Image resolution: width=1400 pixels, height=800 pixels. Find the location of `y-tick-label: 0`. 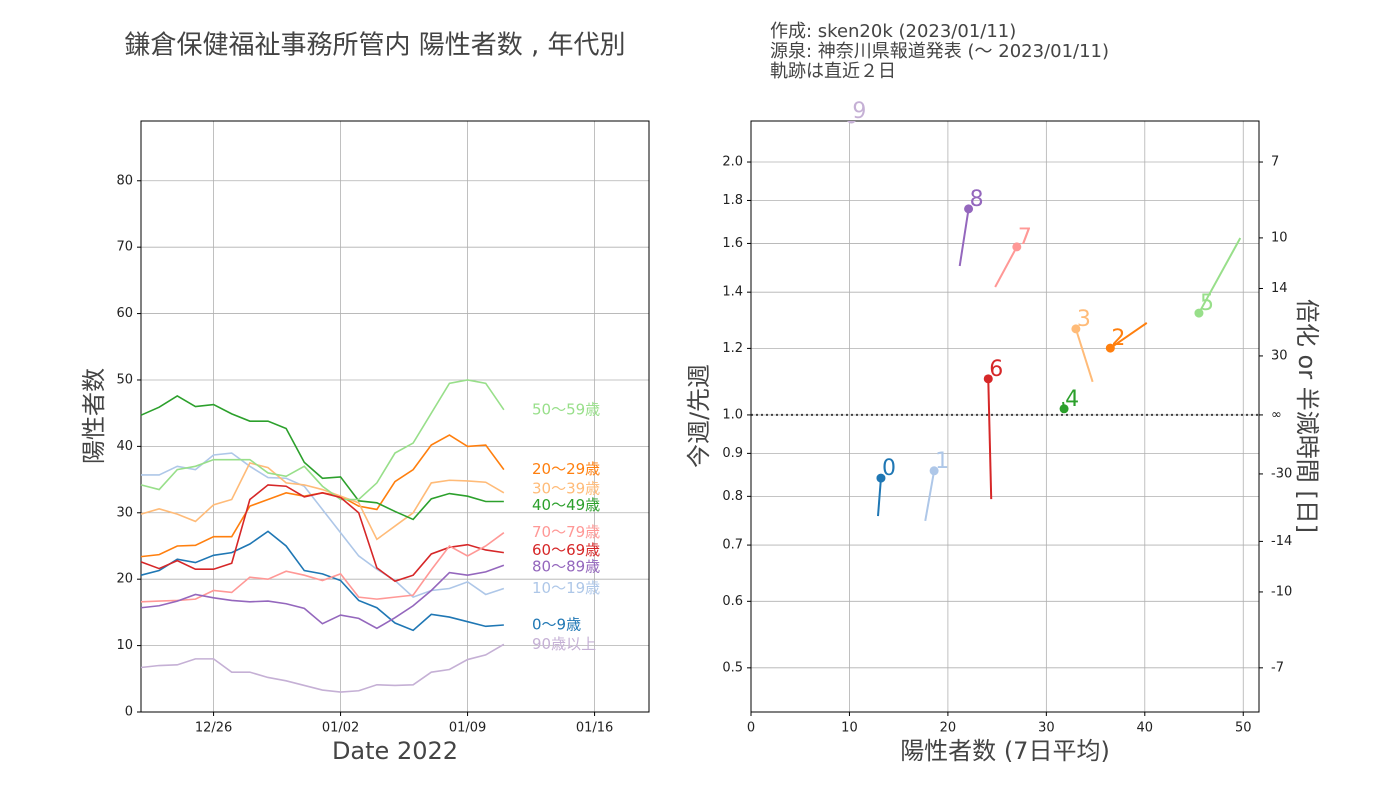

y-tick-label: 0 is located at coordinates (129, 712).